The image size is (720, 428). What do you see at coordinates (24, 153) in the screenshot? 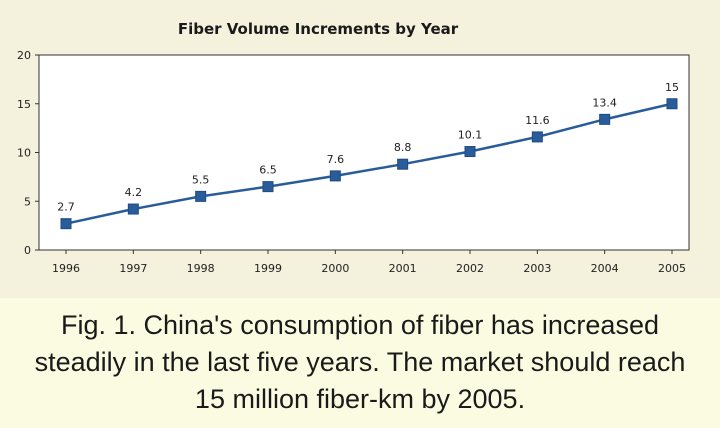
I see `y-tick-label: 10` at bounding box center [24, 153].